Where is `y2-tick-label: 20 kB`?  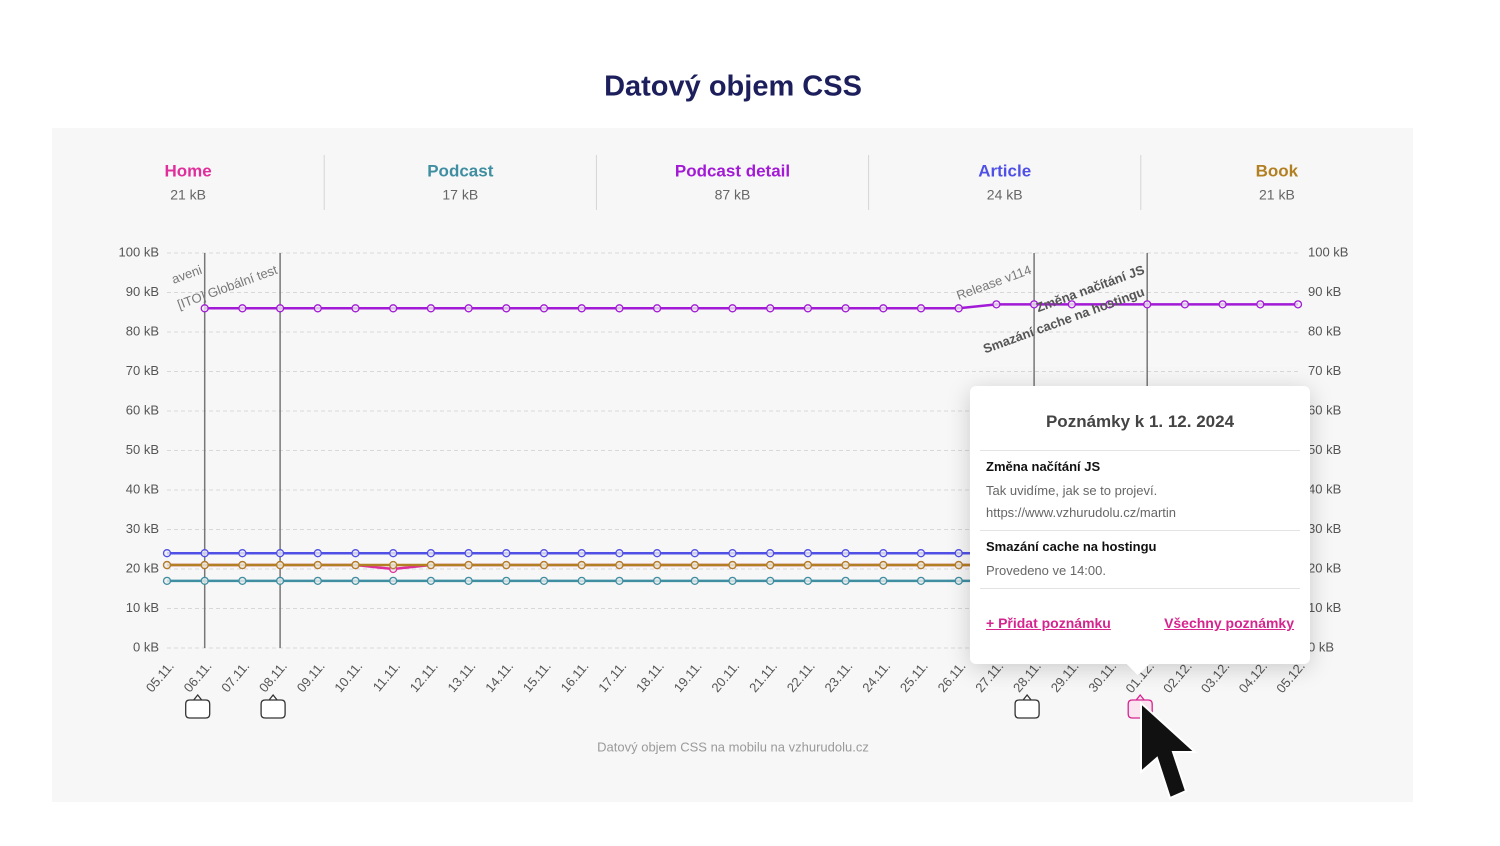
y2-tick-label: 20 kB is located at coordinates (1324, 567).